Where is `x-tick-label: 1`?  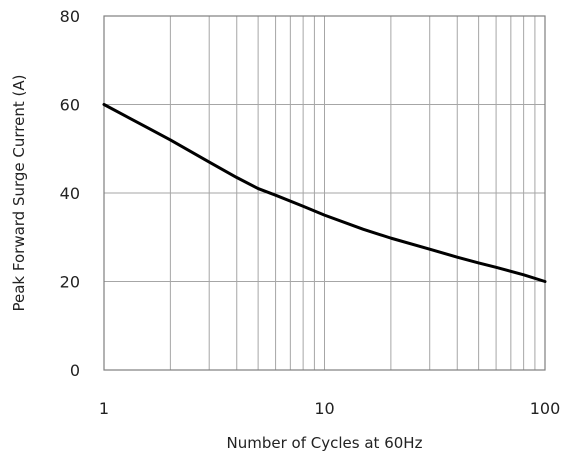
x-tick-label: 1 is located at coordinates (104, 408).